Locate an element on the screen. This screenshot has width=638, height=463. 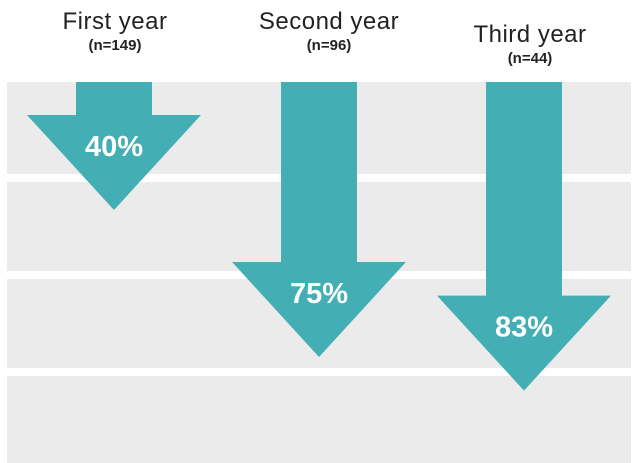
header-second-year: Second year (n=96) is located at coordinates (329, 31).